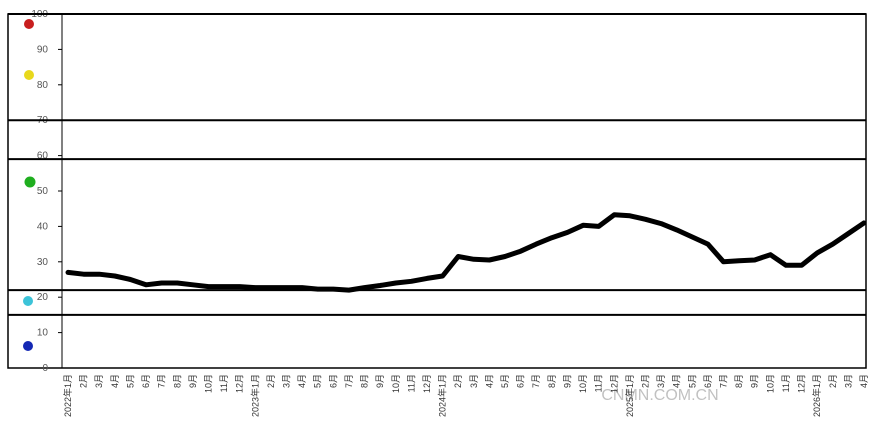 The image size is (880, 436). Describe the element at coordinates (43, 156) in the screenshot. I see `y-tick-label: 60` at that location.